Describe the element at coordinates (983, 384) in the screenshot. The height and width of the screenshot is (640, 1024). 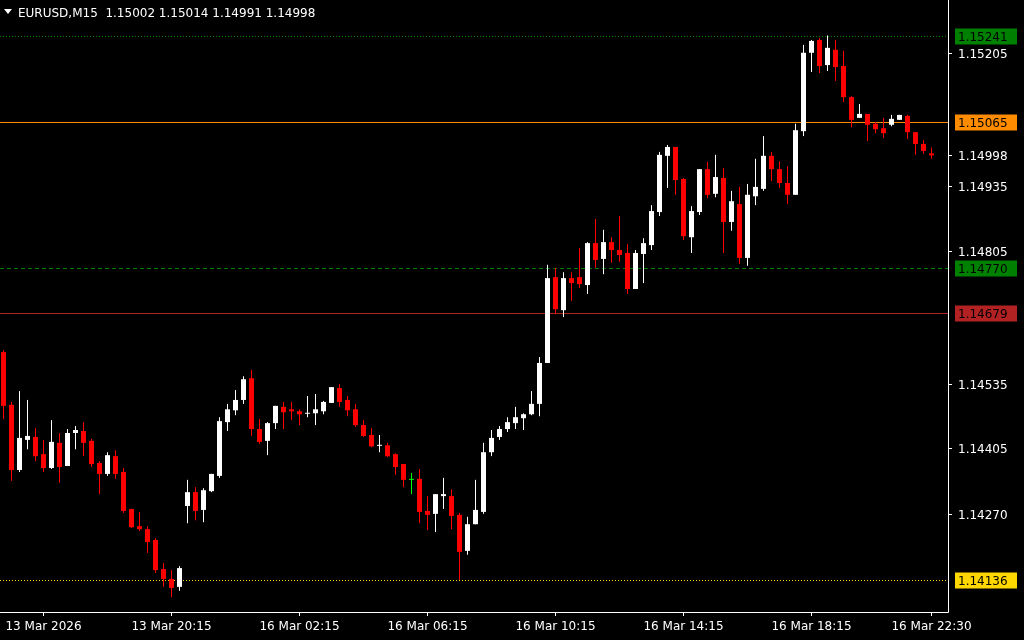
I see `y-tick-label: 1.14535` at that location.